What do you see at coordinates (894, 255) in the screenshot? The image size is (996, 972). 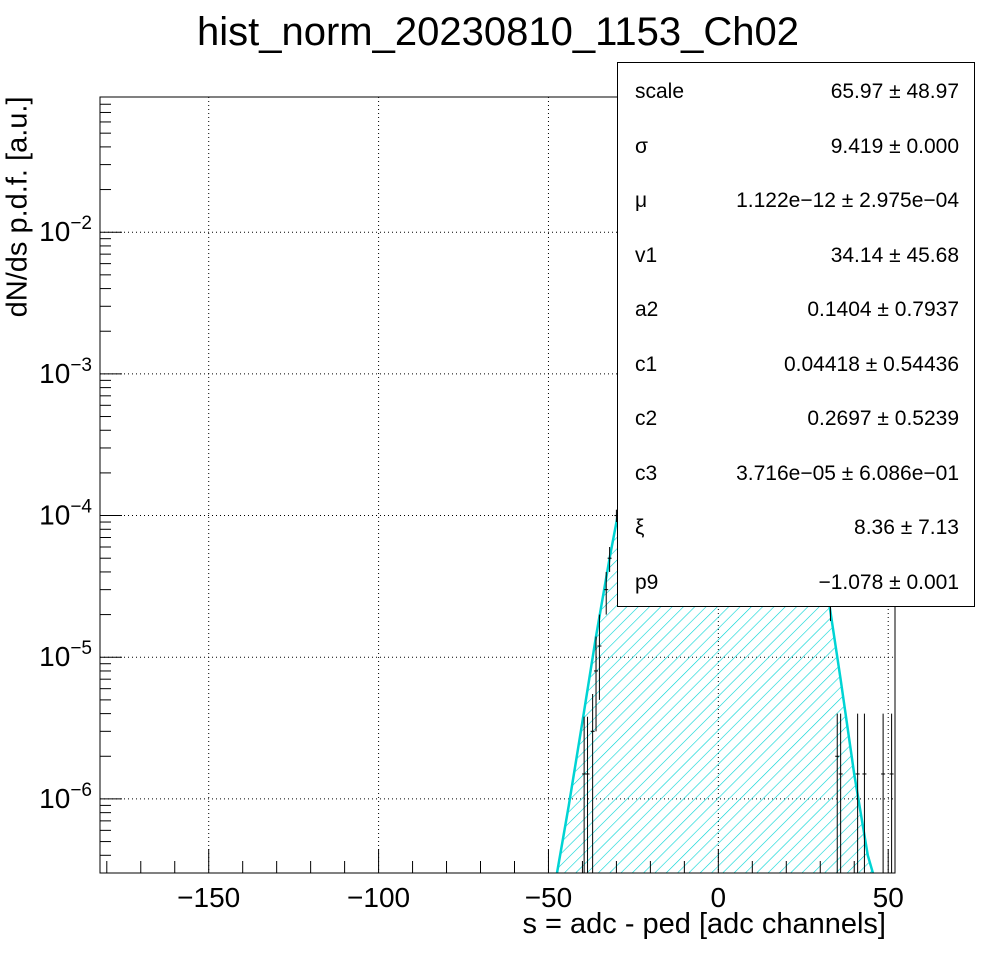 I see `stat-value: 34.14 ± 45.68` at bounding box center [894, 255].